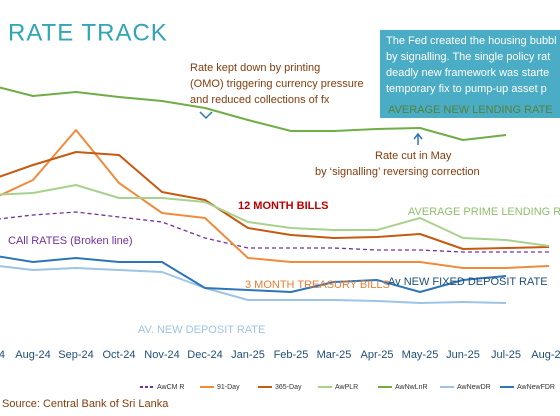 The width and height of the screenshot is (560, 416). Describe the element at coordinates (283, 206) in the screenshot. I see `annotation: 12 MONTH BILLS` at that location.